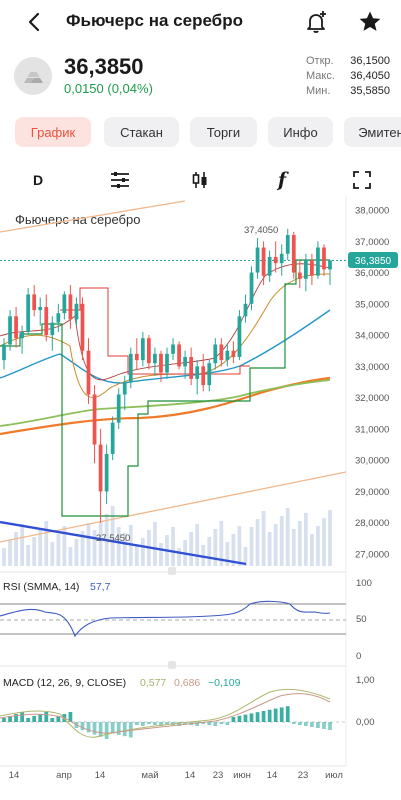 This screenshot has width=401, height=800. I want to click on indicators-button, so click(120, 180).